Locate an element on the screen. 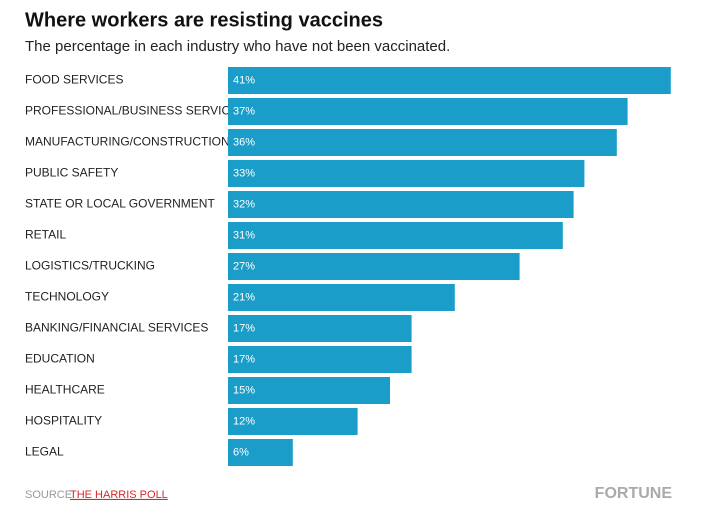 This screenshot has width=713, height=531. category-label: TECHNOLOGY is located at coordinates (67, 297).